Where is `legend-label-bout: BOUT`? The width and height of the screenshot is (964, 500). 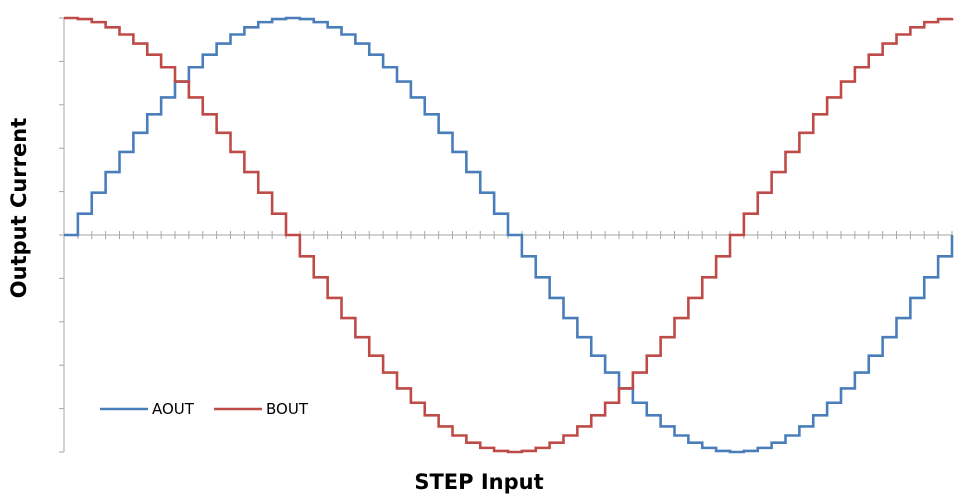
legend-label-bout: BOUT is located at coordinates (287, 409).